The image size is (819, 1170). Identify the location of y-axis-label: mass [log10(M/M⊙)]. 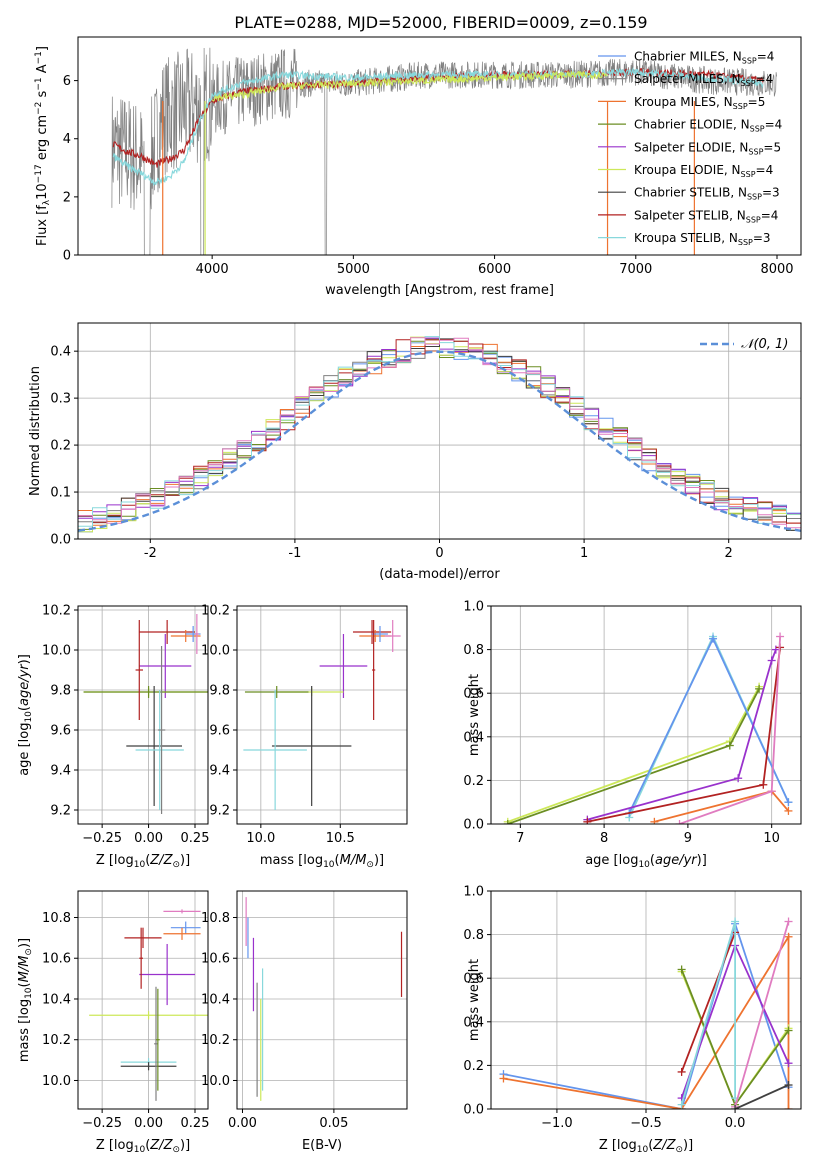
(25, 1000).